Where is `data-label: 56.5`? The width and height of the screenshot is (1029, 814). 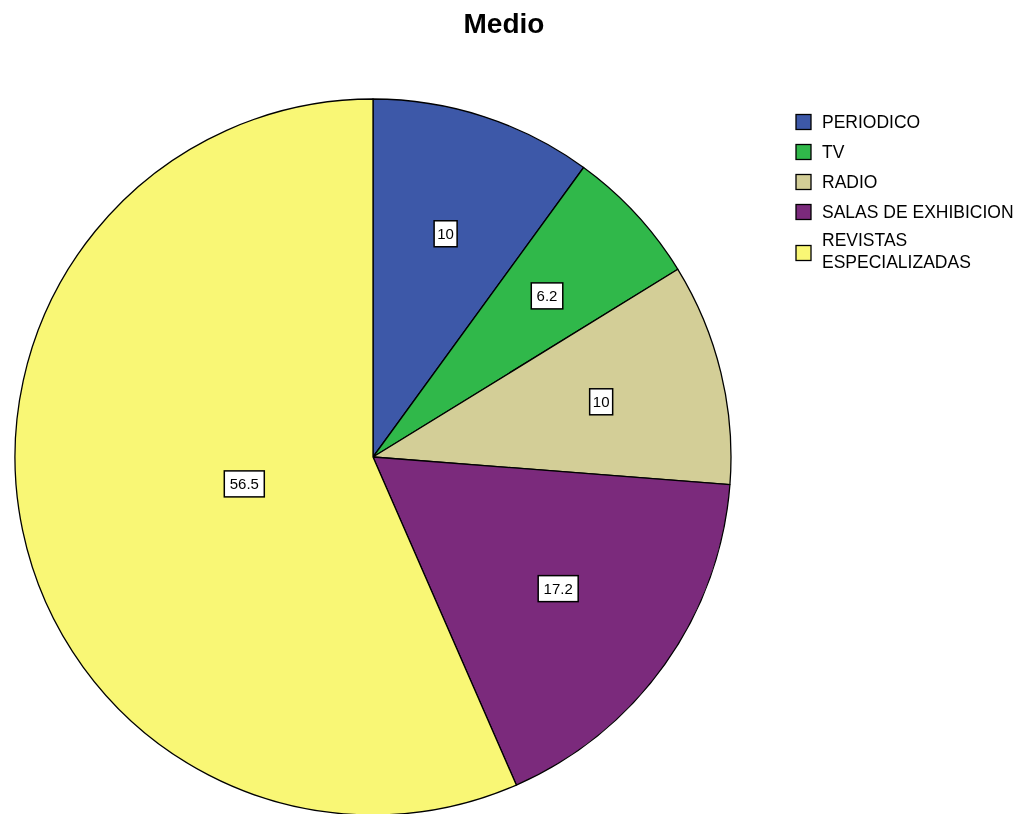
data-label: 56.5 is located at coordinates (244, 484).